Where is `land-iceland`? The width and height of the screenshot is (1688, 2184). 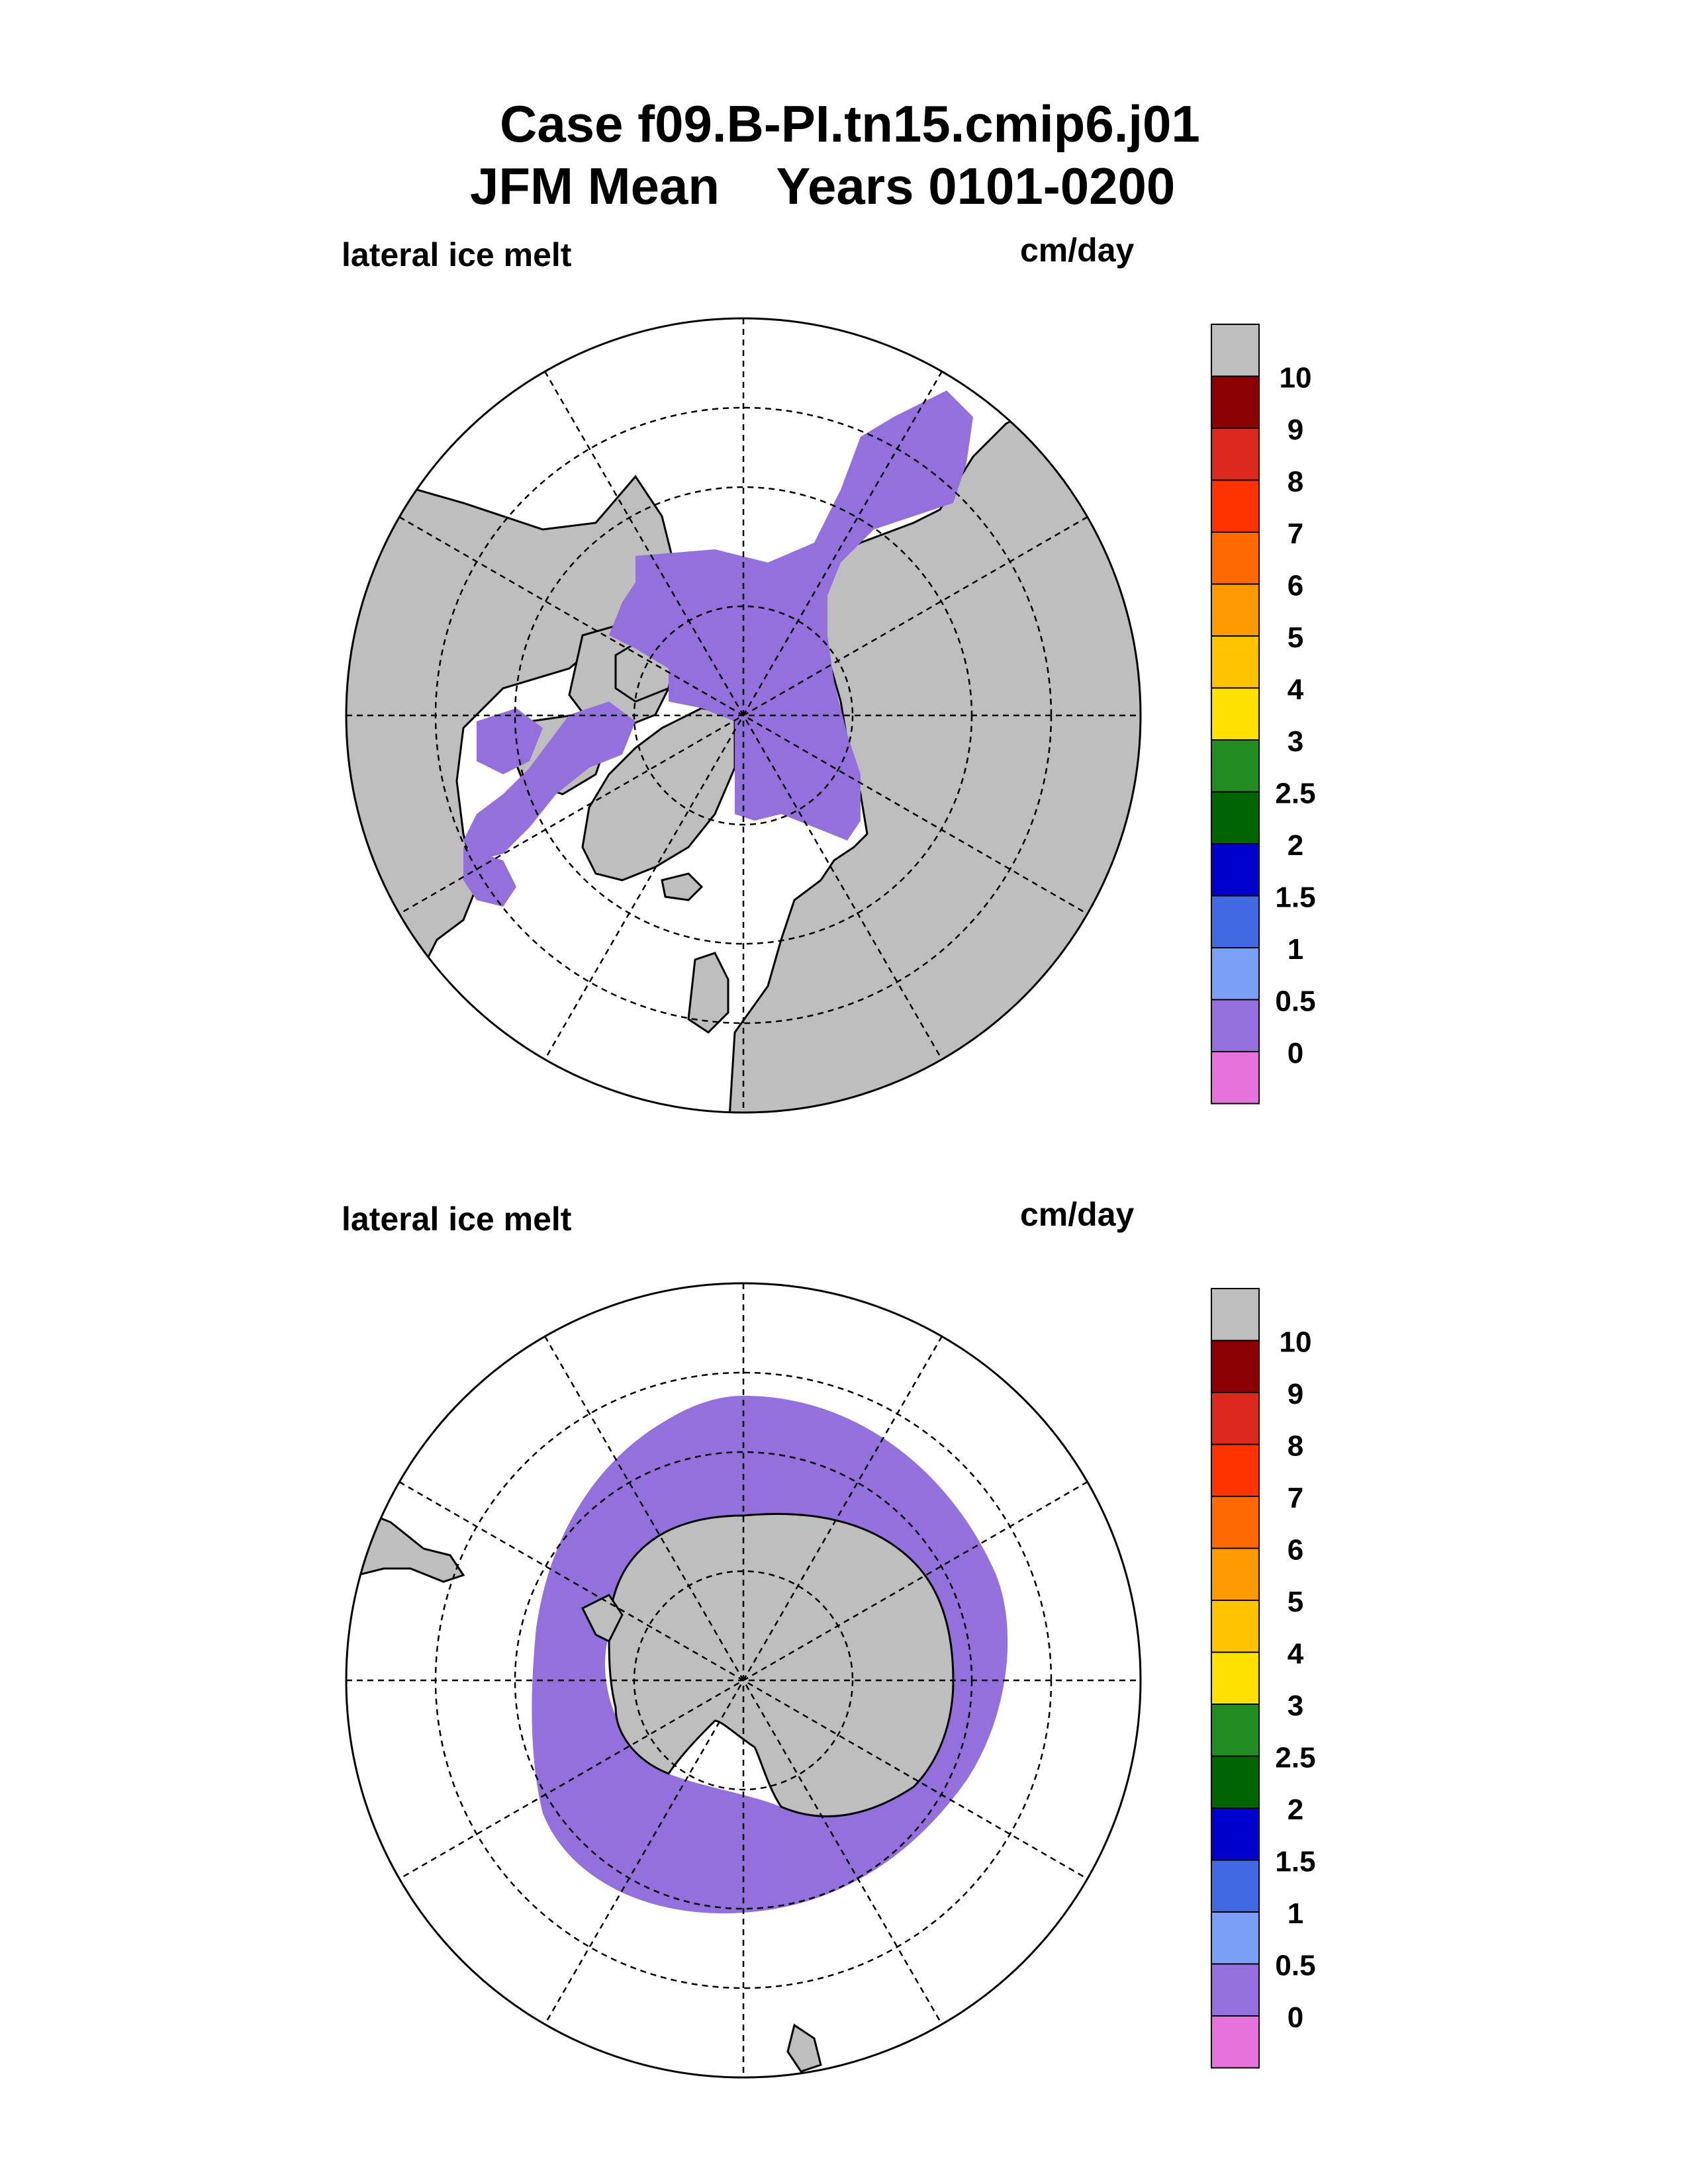
land-iceland is located at coordinates (682, 886).